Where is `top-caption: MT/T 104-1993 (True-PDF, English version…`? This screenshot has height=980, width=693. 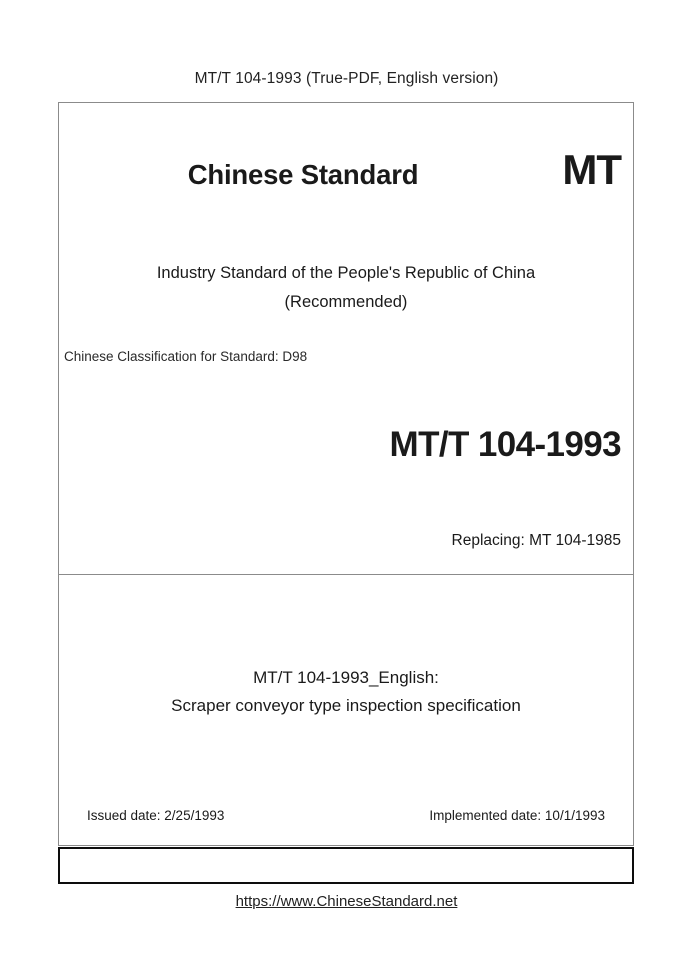
top-caption: MT/T 104-1993 (True-PDF, English version… is located at coordinates (346, 78).